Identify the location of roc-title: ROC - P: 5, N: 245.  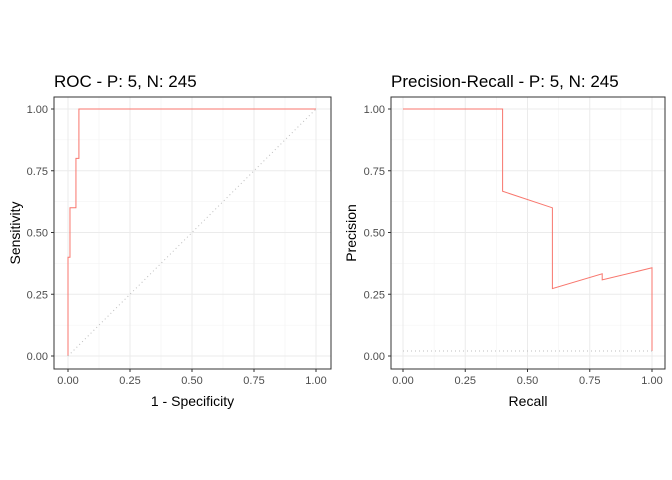
(125, 81).